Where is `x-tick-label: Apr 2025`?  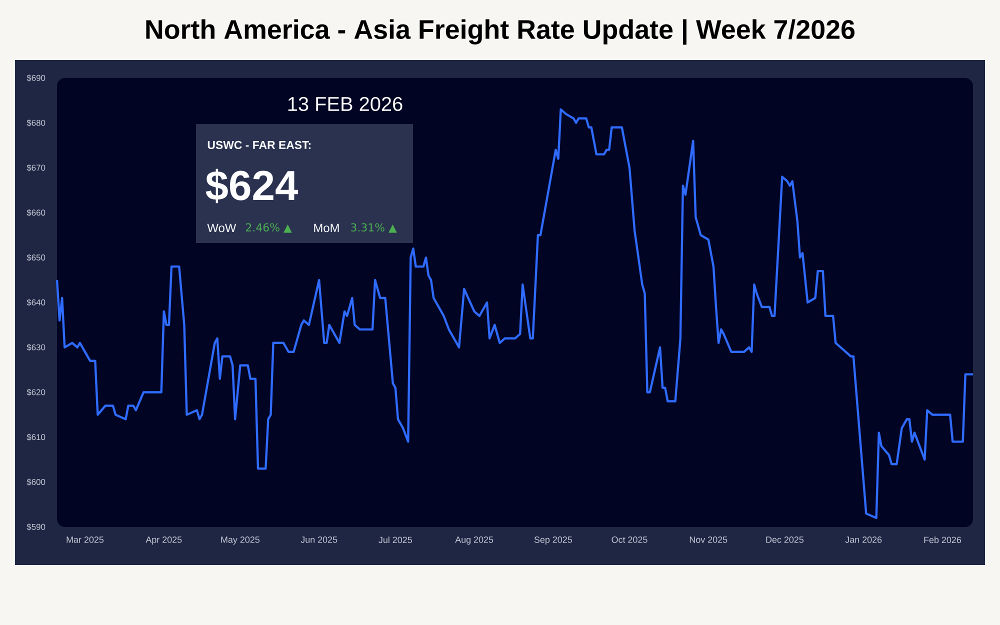
x-tick-label: Apr 2025 is located at coordinates (164, 540).